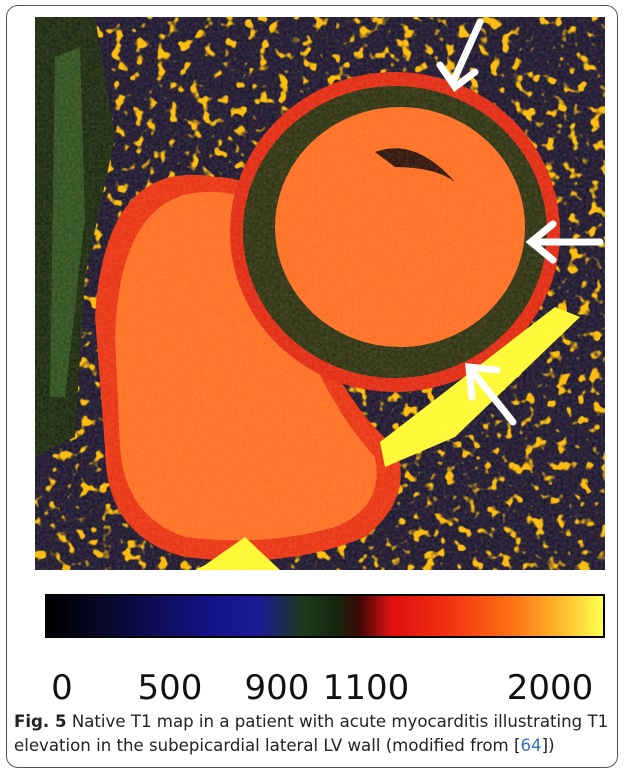 Image resolution: width=627 pixels, height=776 pixels. I want to click on caption-reference: 64, so click(531, 745).